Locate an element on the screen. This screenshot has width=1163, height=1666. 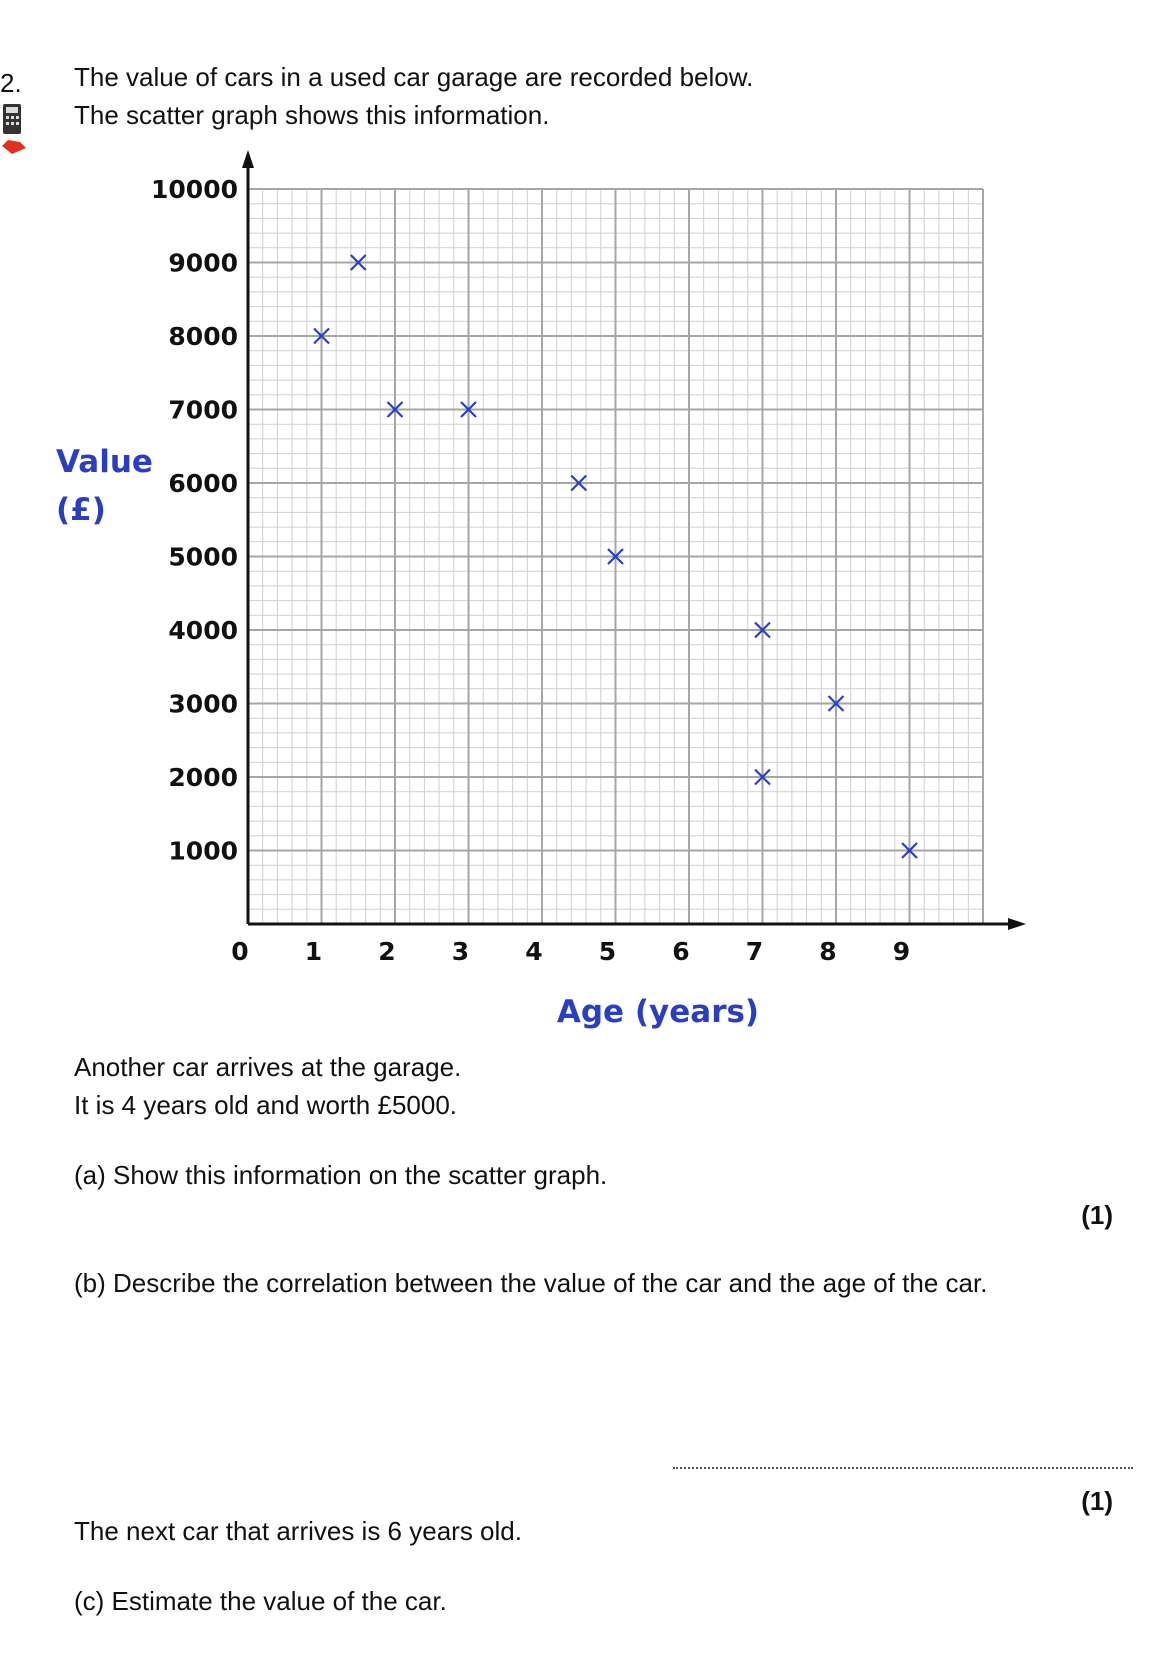
question-number: 2. is located at coordinates (11, 83).